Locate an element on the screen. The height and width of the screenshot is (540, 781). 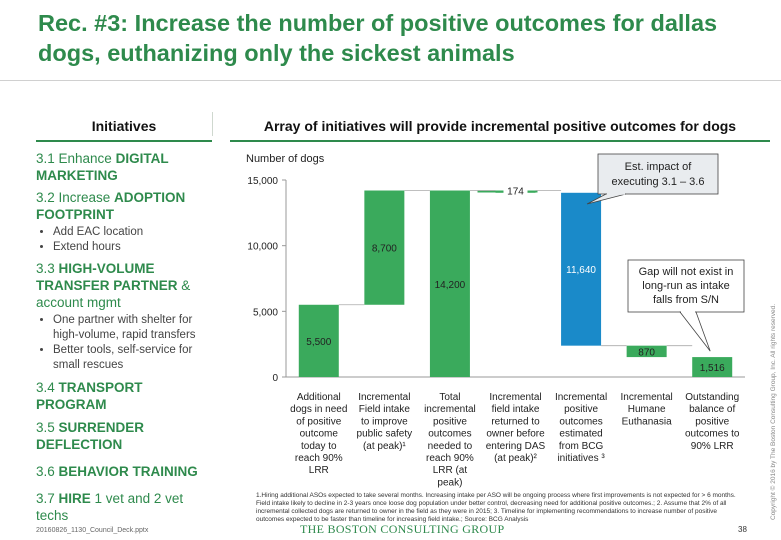
initiative-prefix: 3.4 is located at coordinates (47, 387).